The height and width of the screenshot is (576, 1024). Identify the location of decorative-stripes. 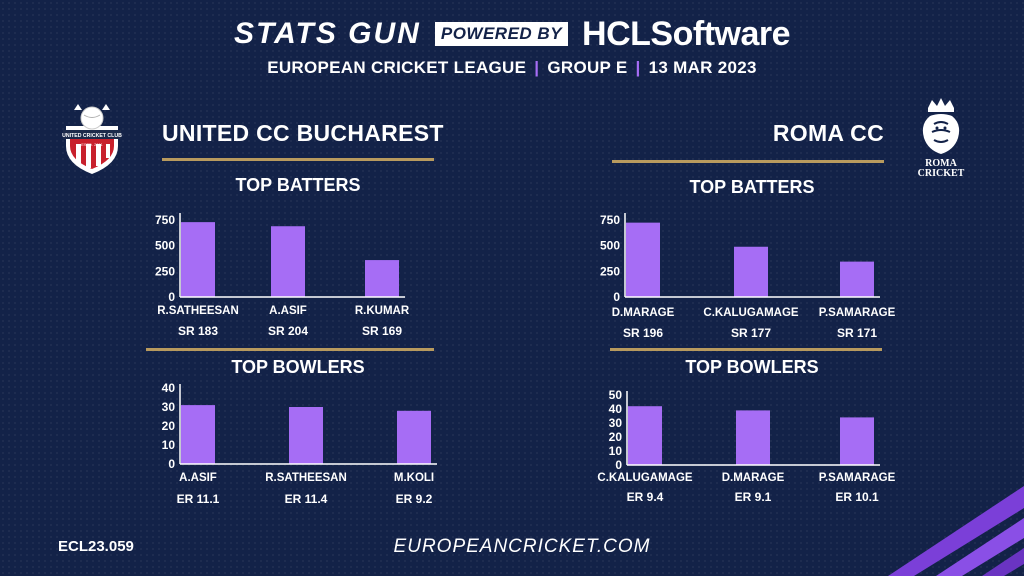
(956, 531).